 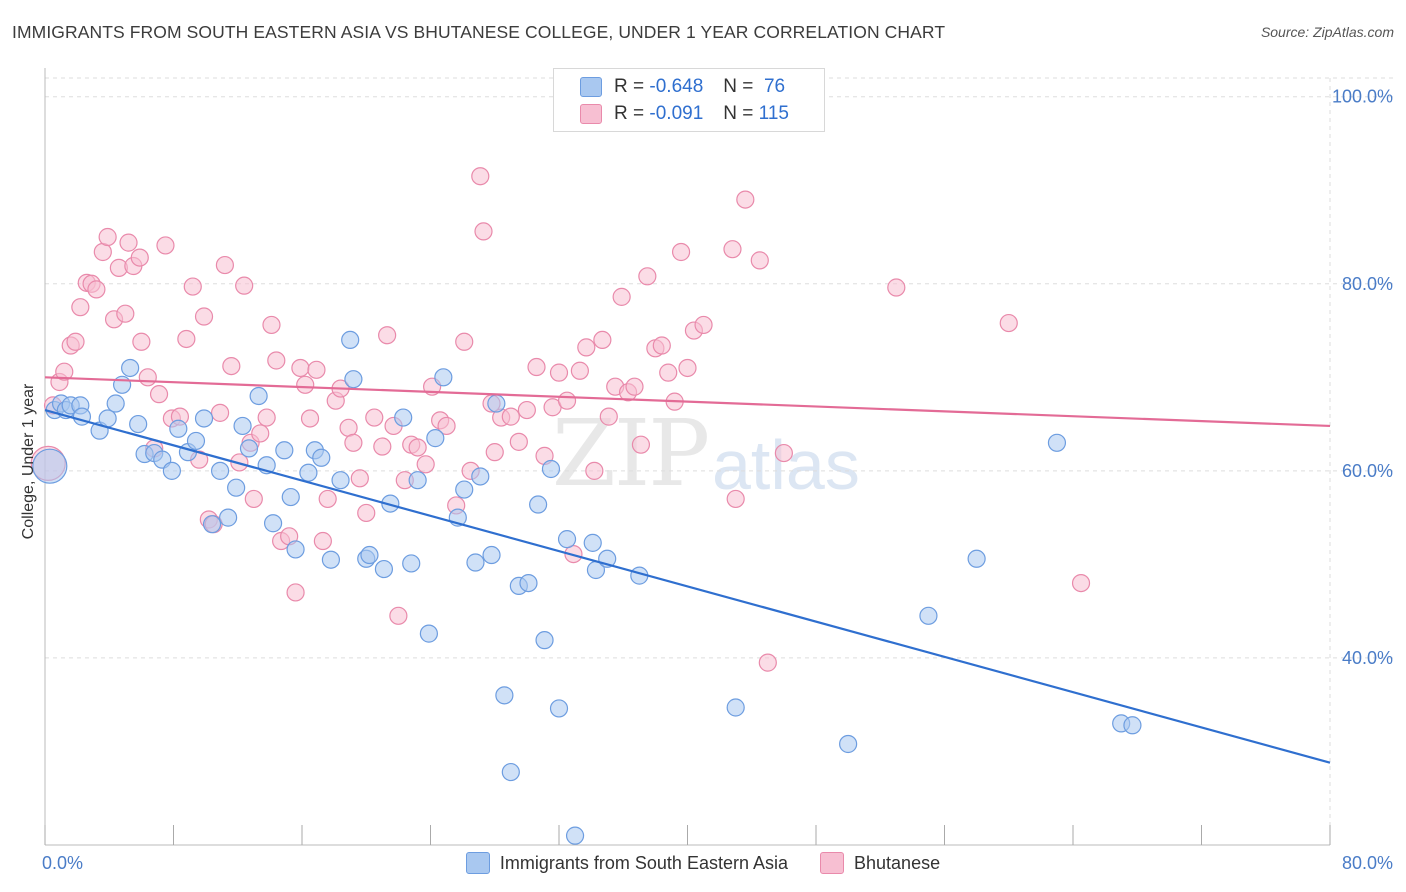 I want to click on legend-n-label: N =, so click(x=738, y=113).